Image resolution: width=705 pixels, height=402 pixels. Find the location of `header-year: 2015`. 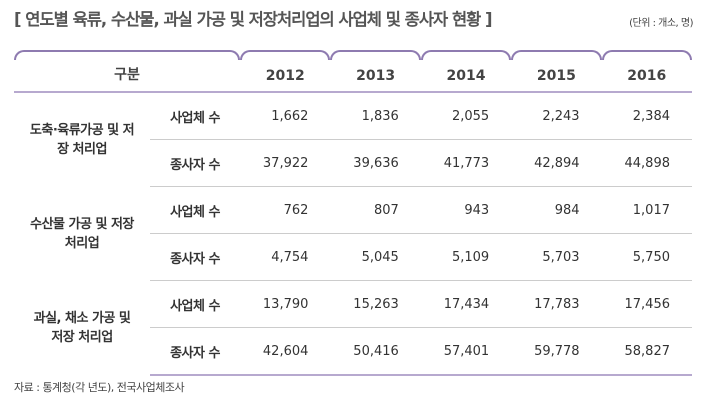

header-year: 2015 is located at coordinates (556, 71).